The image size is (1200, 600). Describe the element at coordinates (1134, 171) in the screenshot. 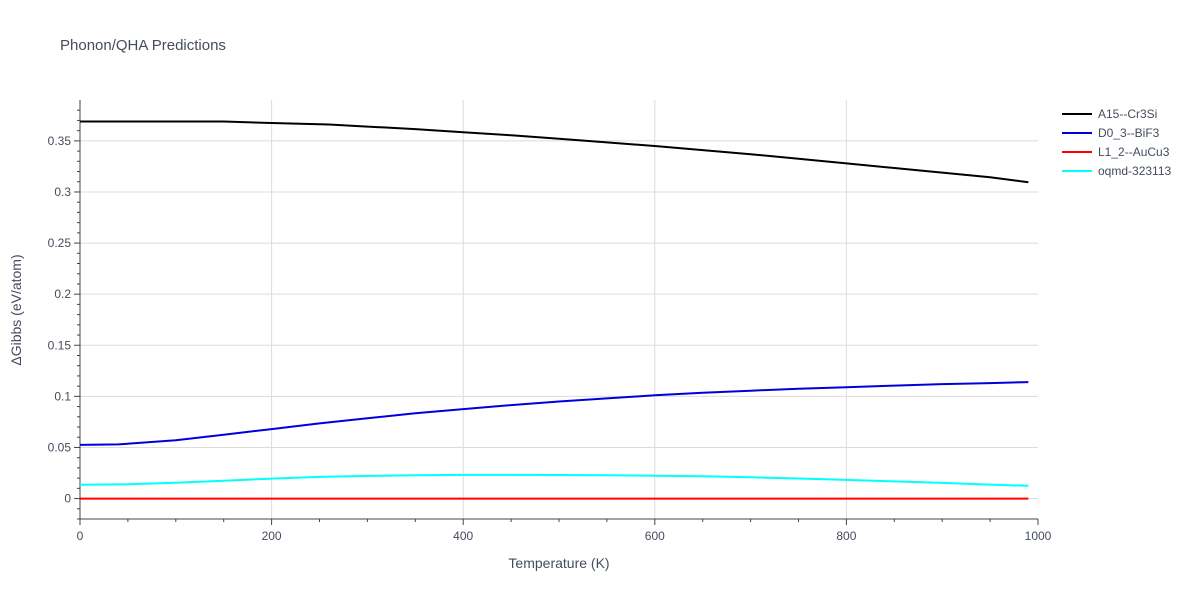

I see `legend-label-3: oqmd-323113` at that location.